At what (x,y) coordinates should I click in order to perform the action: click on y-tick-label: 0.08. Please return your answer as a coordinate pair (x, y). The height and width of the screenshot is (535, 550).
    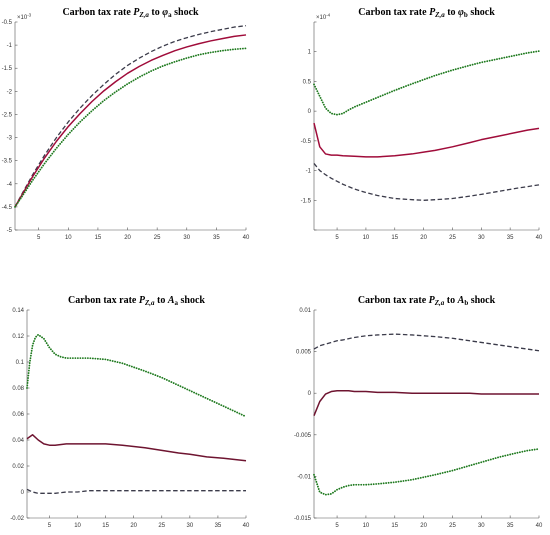
    Looking at the image, I should click on (18, 389).